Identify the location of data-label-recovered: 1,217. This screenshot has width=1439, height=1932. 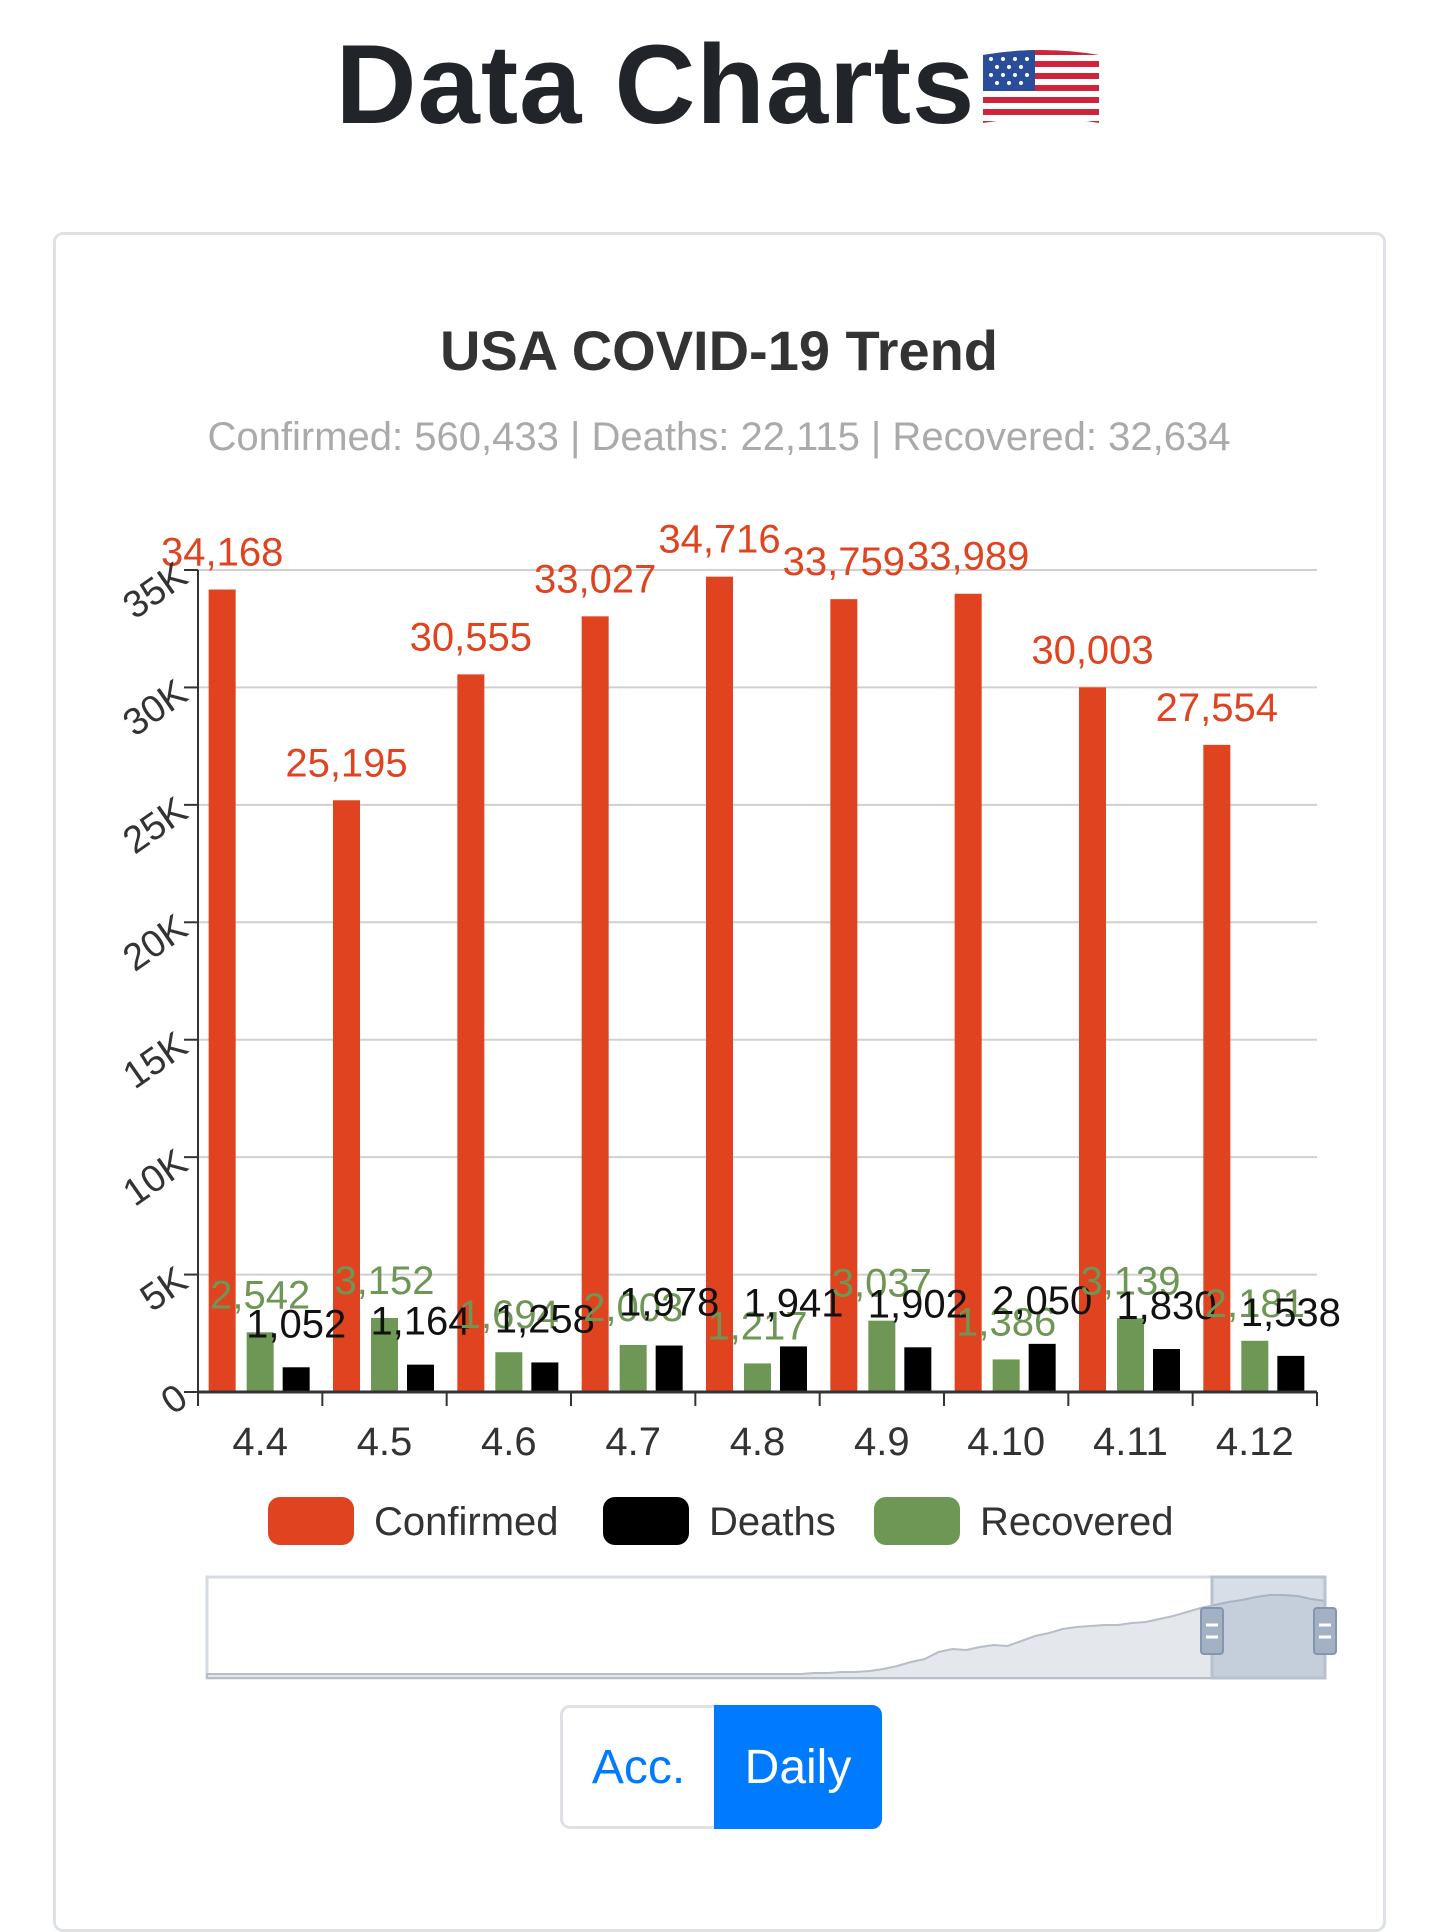
(757, 1326).